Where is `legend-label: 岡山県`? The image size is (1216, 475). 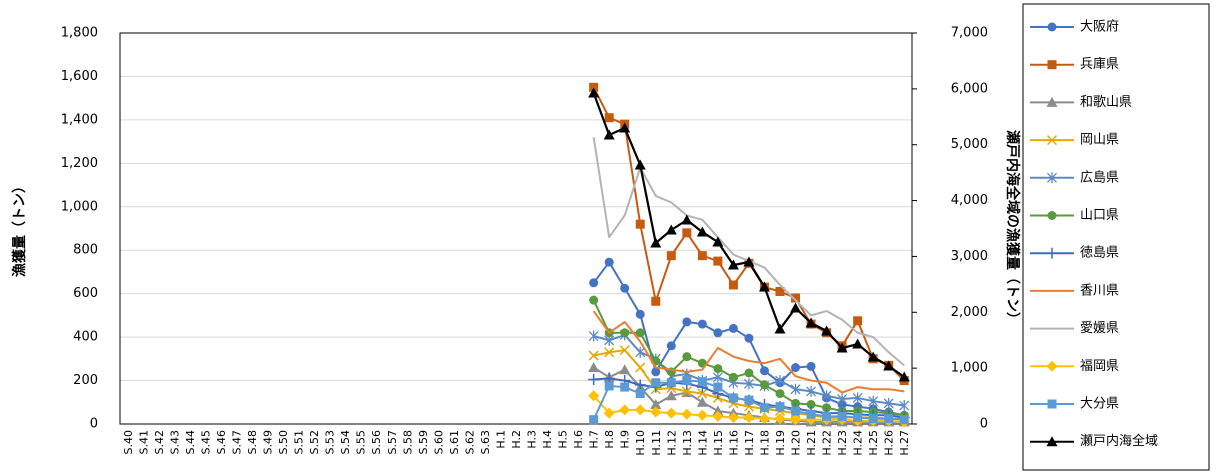 legend-label: 岡山県 is located at coordinates (1099, 140).